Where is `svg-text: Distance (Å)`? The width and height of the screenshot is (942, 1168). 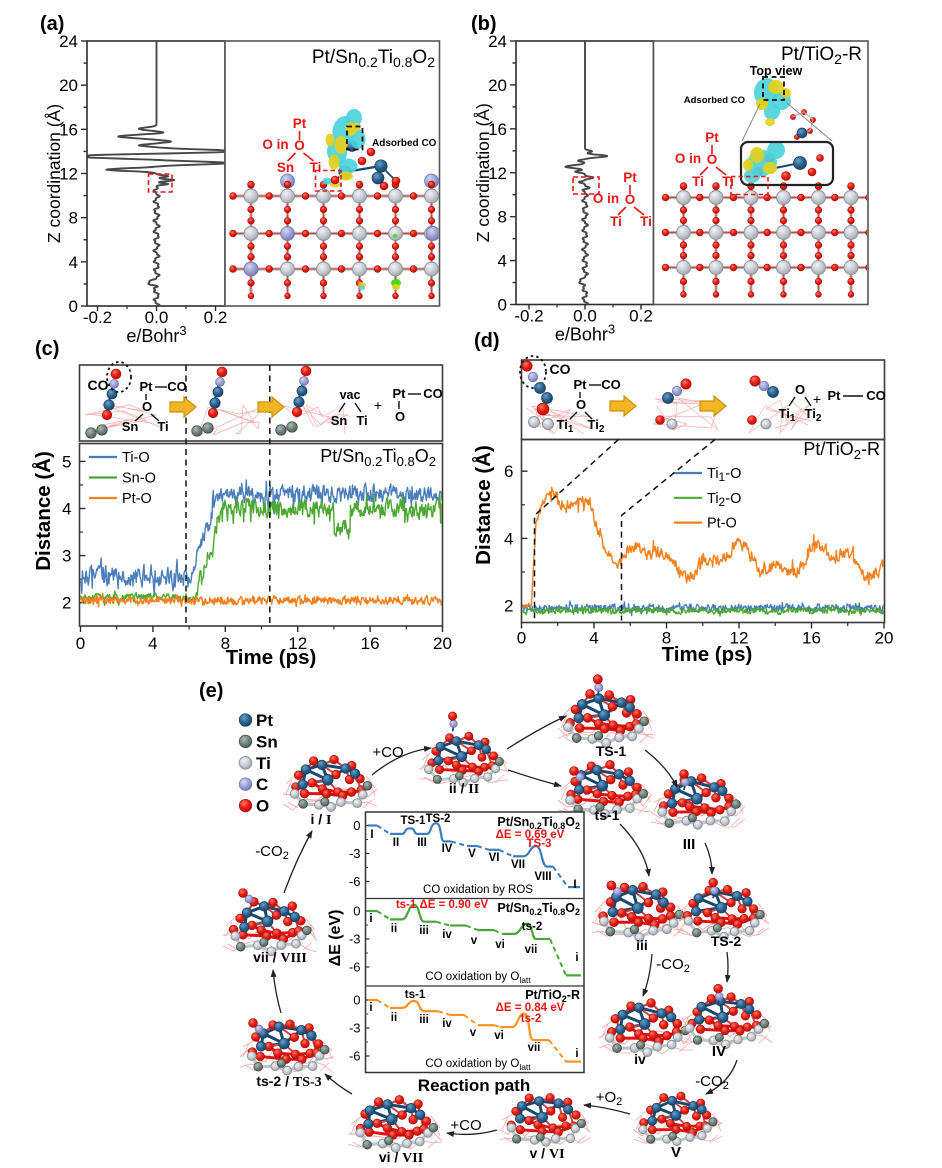
svg-text: Distance (Å) is located at coordinates (43, 511).